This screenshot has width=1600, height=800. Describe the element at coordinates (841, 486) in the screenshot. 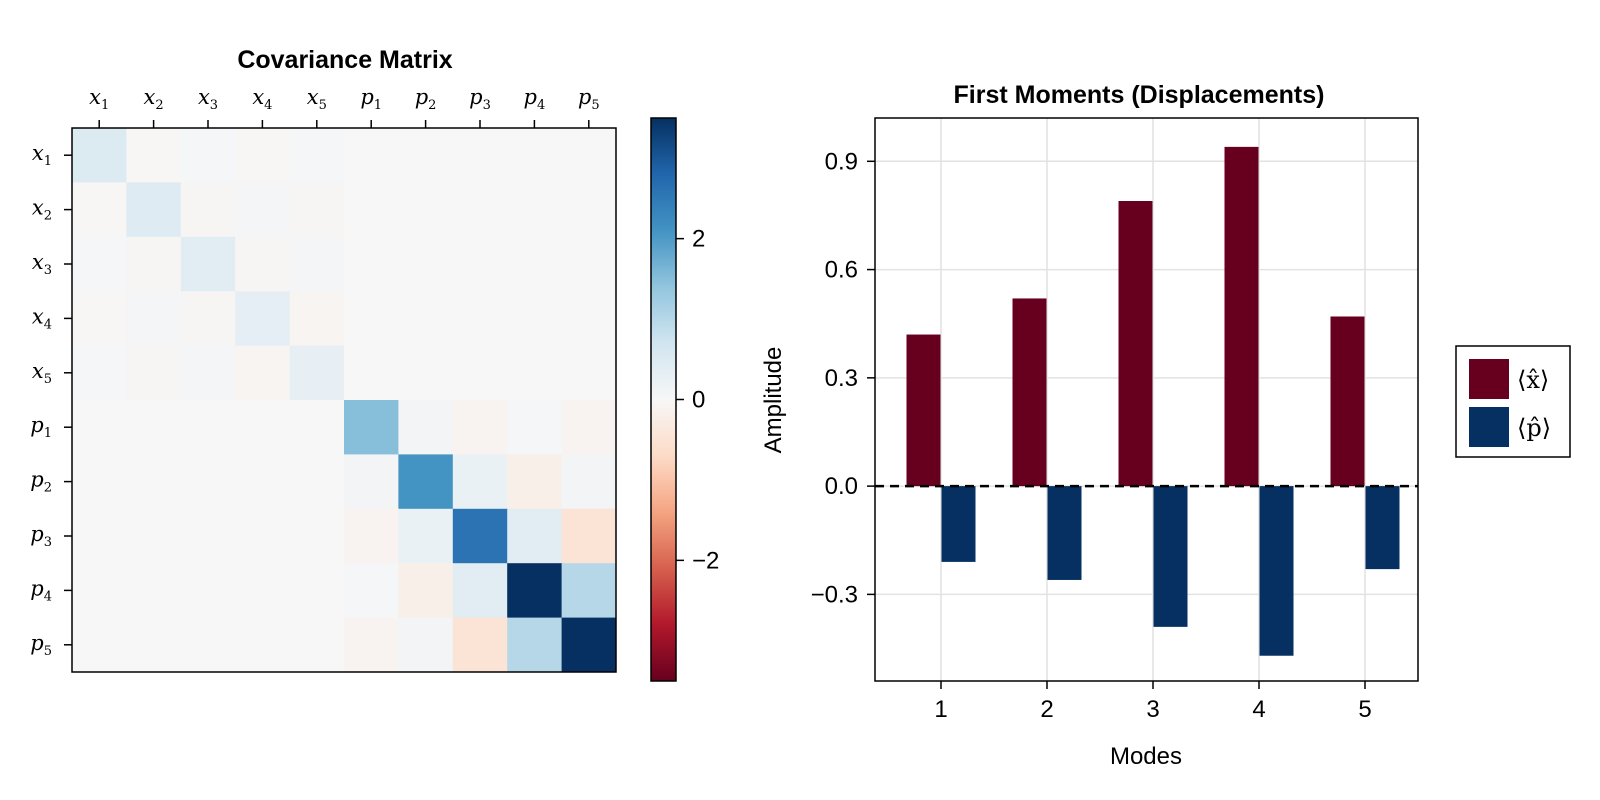

I see `y-tick-label: 0.0` at that location.